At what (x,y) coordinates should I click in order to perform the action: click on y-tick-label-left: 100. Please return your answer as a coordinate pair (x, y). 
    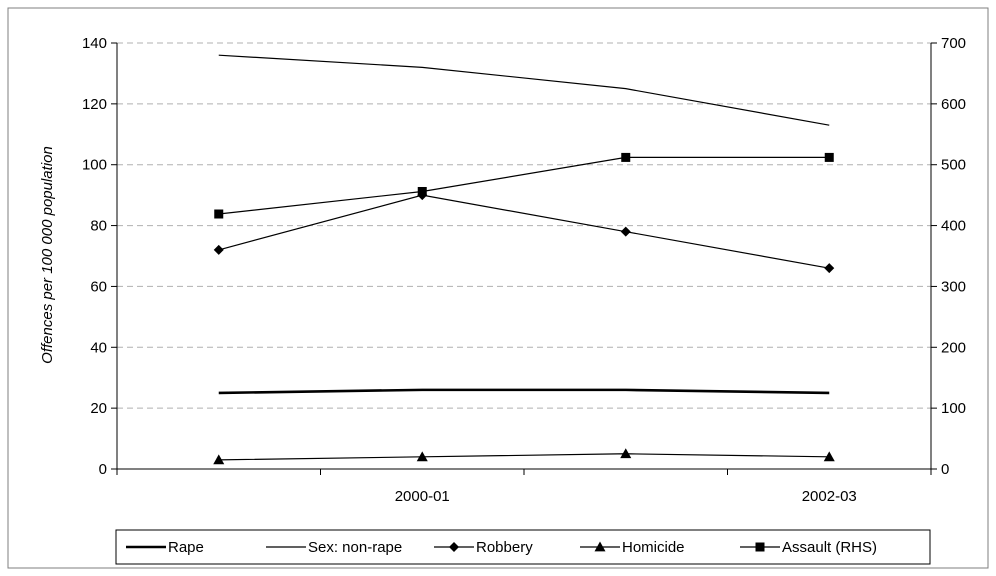
    Looking at the image, I should click on (94, 165).